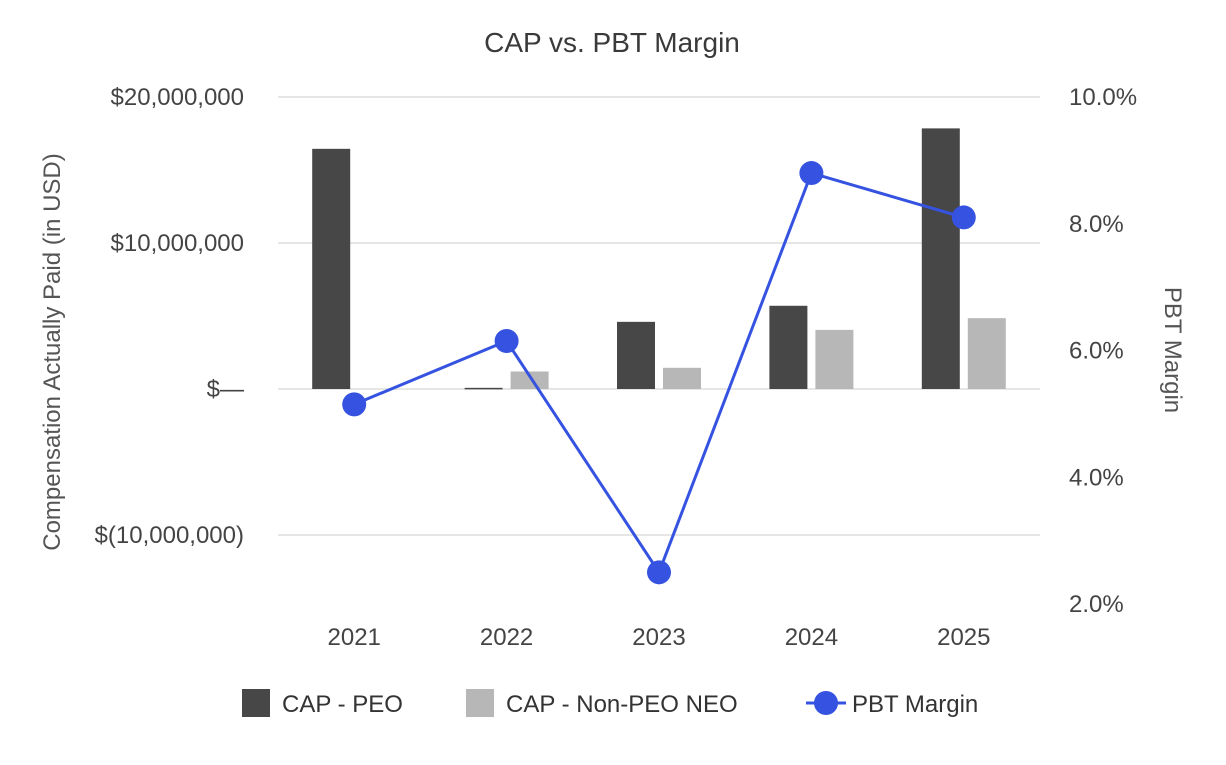 The width and height of the screenshot is (1226, 765). I want to click on x-axis: 2021 2022 2023 2024 2025, so click(659, 637).